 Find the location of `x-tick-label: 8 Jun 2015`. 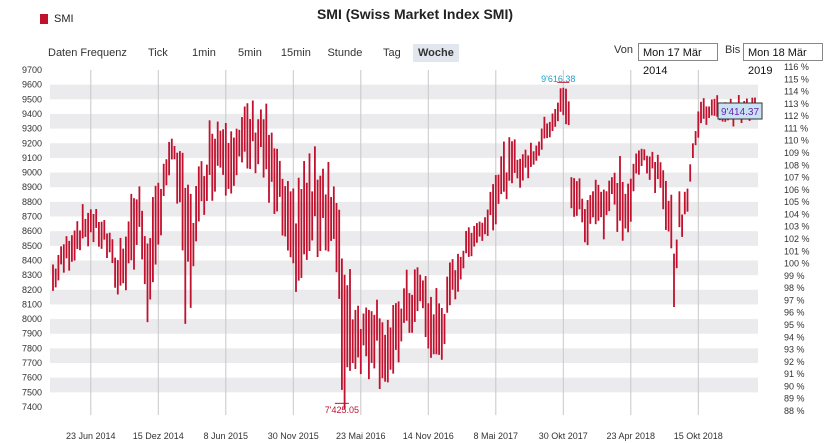

x-tick-label: 8 Jun 2015 is located at coordinates (226, 436).